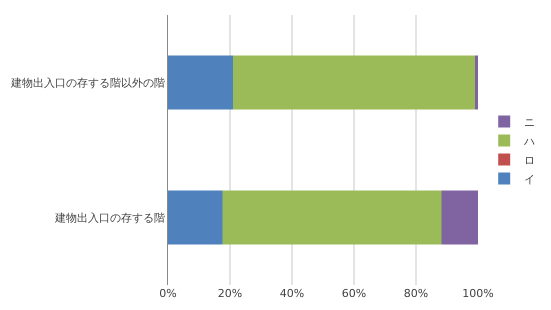 The width and height of the screenshot is (551, 310). I want to click on x-tick-label: 80%, so click(416, 293).